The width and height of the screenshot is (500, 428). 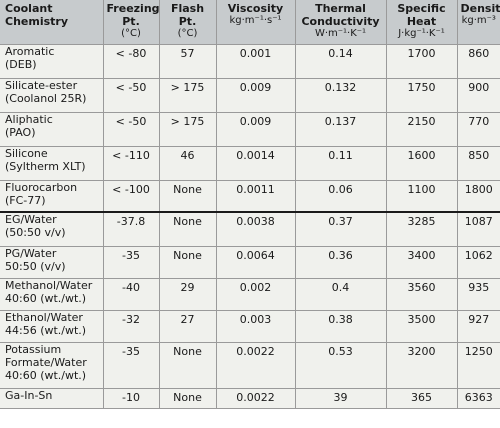 I want to click on density-cell: 860, so click(x=478, y=61).